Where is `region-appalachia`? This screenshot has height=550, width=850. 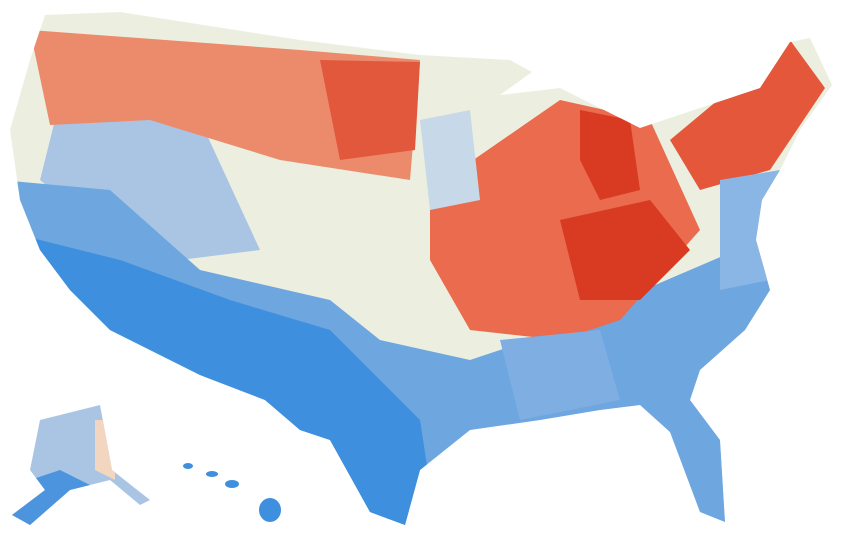 region-appalachia is located at coordinates (625, 250).